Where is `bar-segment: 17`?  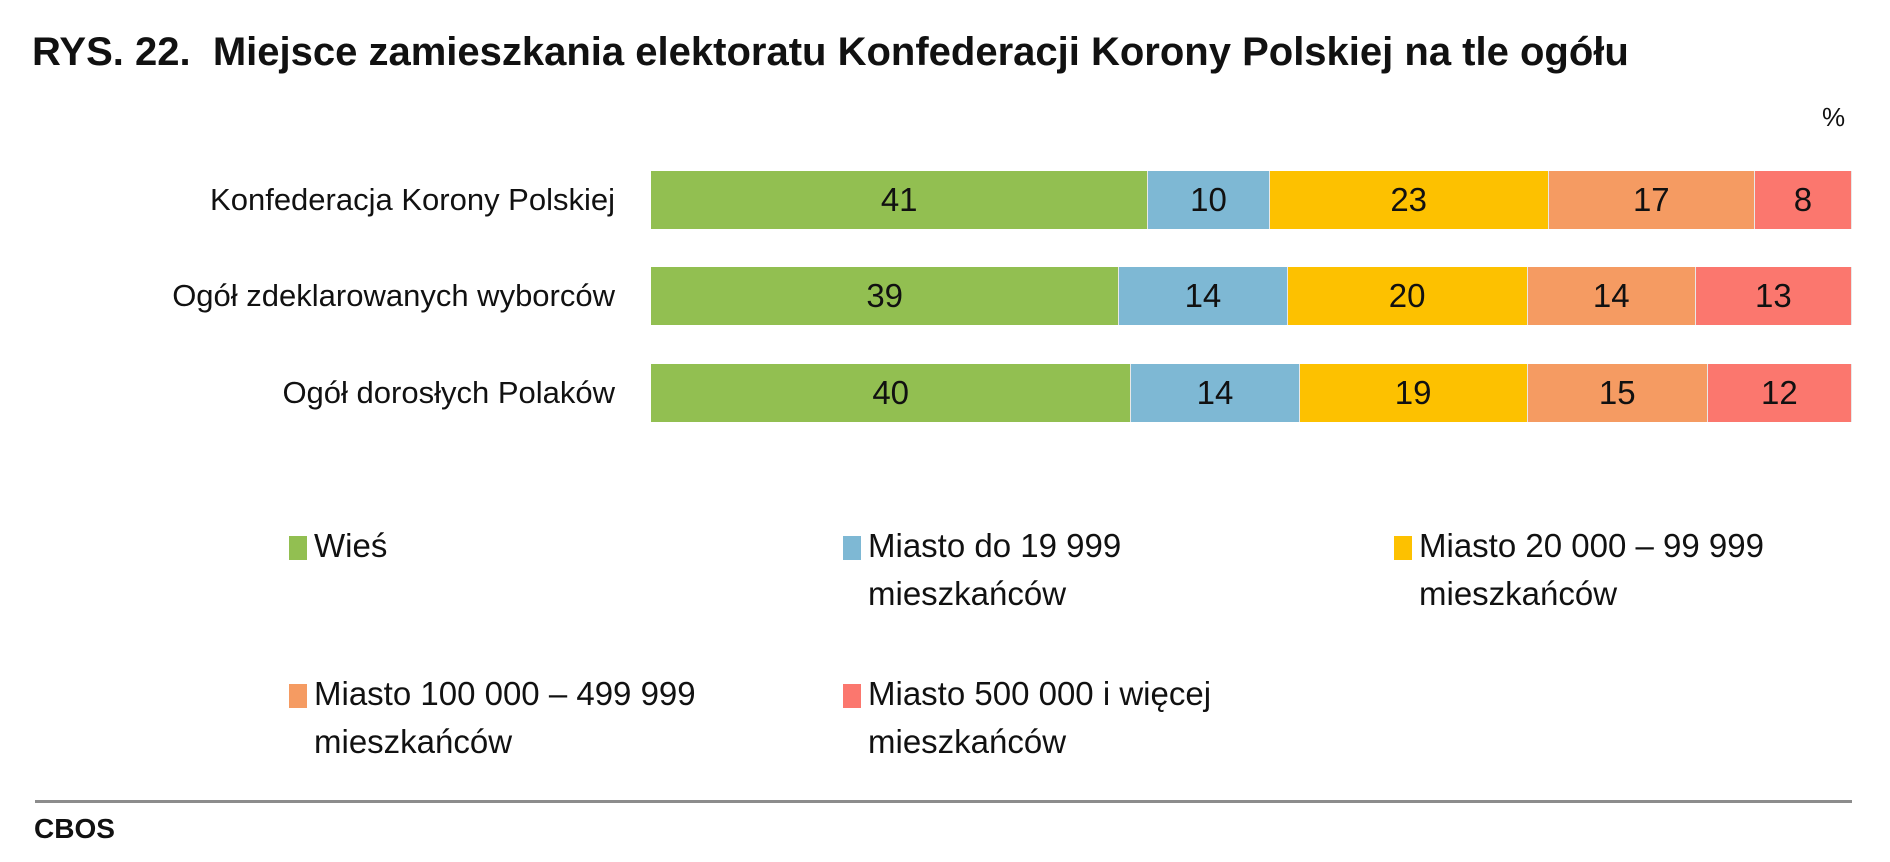
bar-segment: 17 is located at coordinates (1651, 200).